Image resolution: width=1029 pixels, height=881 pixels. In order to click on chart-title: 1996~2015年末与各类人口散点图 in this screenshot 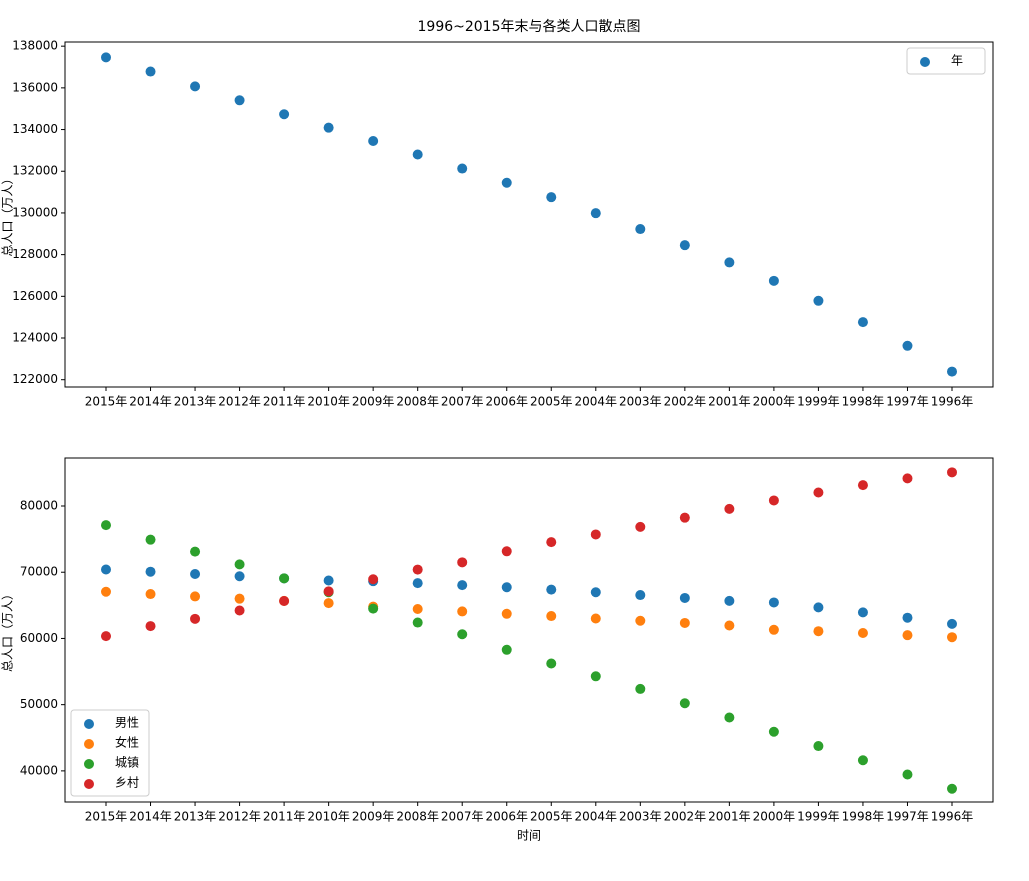, I will do `click(529, 27)`.